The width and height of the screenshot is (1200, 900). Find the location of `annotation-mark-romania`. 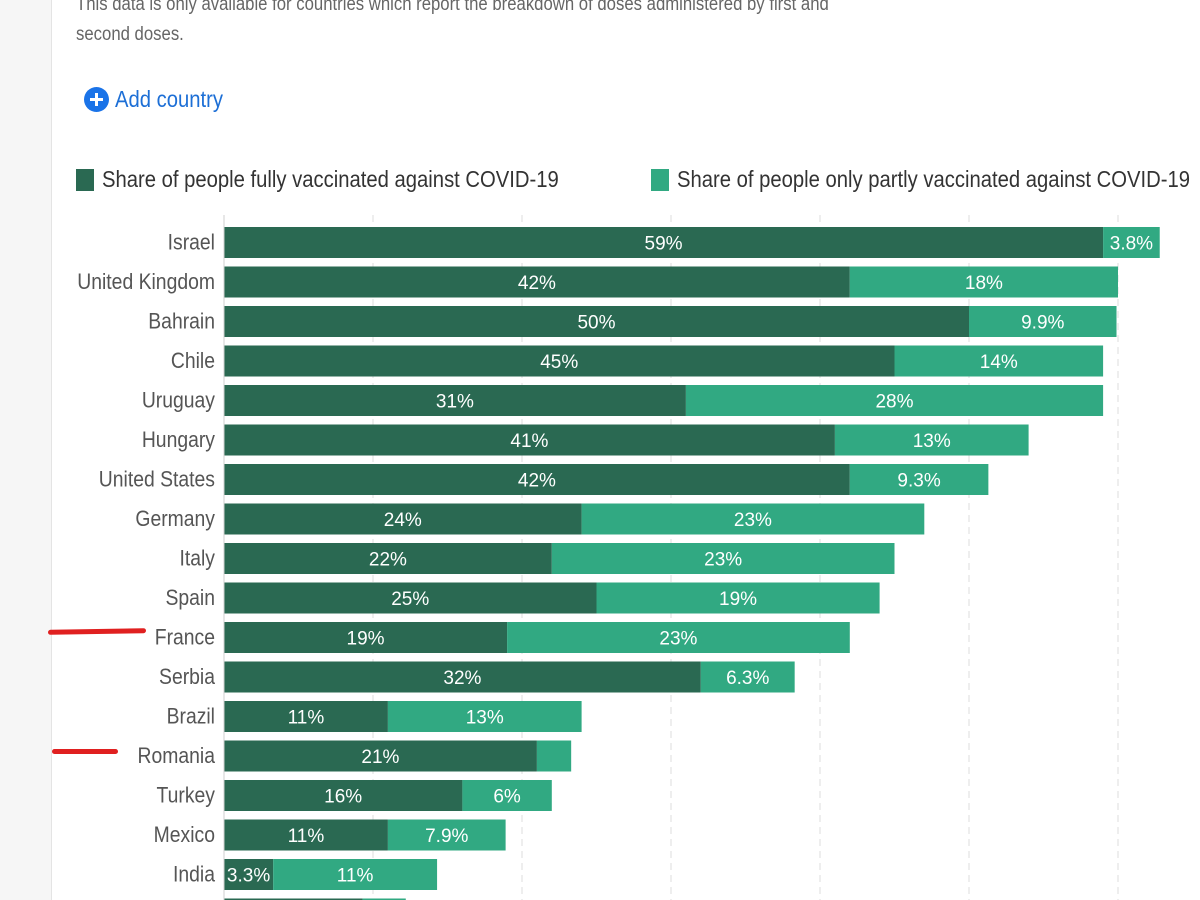

annotation-mark-romania is located at coordinates (85, 751).